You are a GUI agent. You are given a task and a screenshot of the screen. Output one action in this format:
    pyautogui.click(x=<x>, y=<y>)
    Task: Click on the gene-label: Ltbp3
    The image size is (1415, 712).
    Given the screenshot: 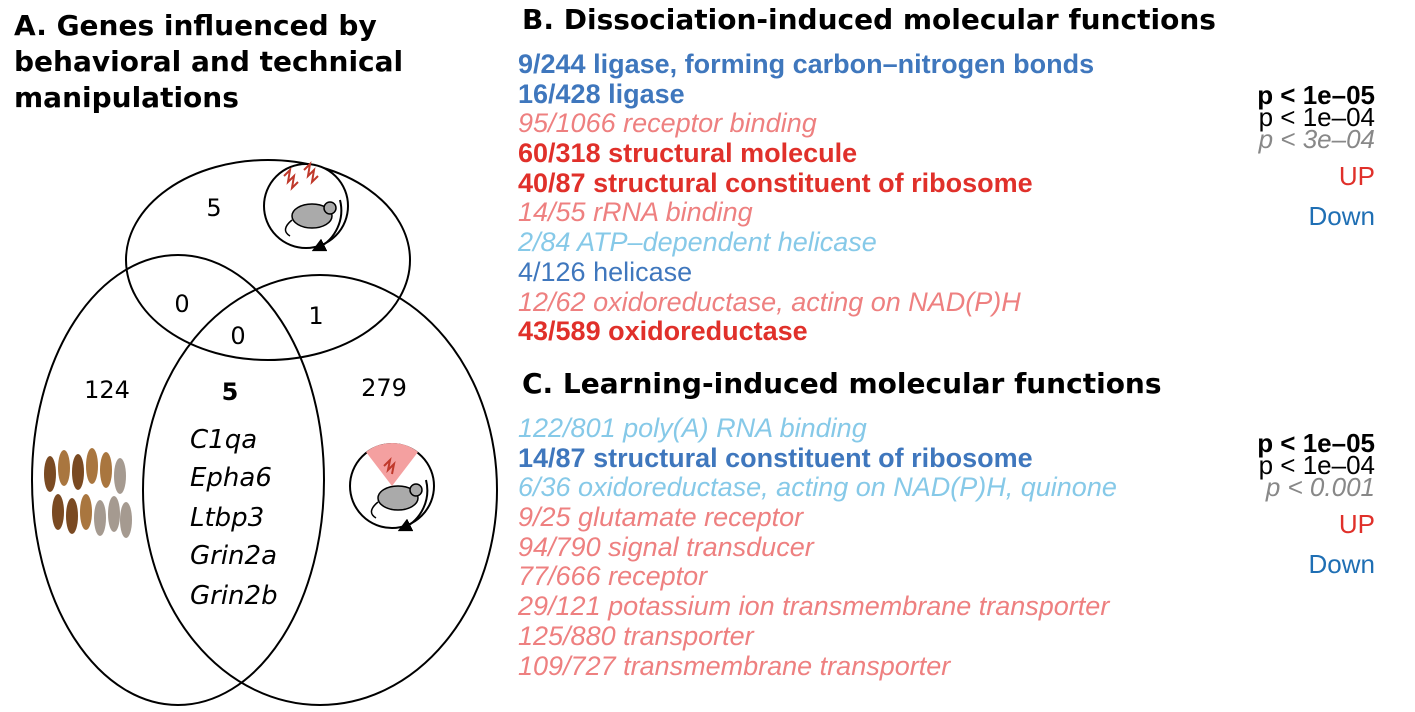 What is the action you would take?
    pyautogui.click(x=227, y=518)
    